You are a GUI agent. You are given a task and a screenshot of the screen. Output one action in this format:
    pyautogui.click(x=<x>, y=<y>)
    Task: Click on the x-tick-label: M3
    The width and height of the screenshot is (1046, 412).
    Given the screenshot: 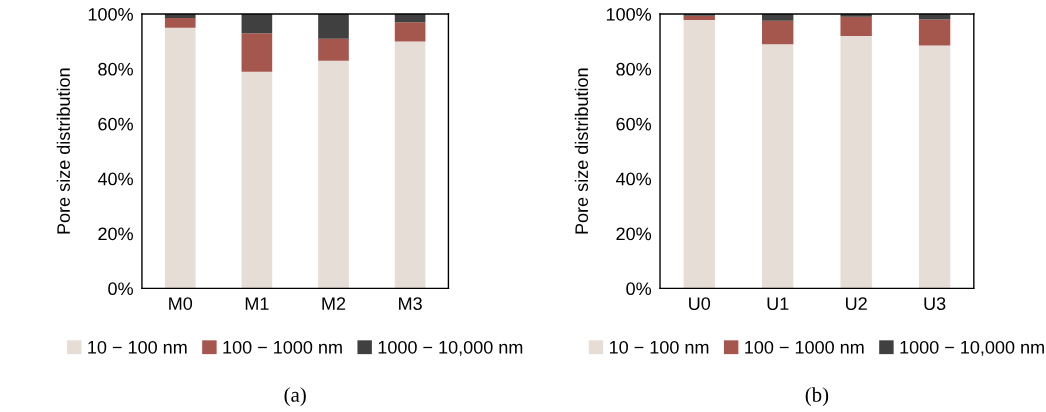 What is the action you would take?
    pyautogui.click(x=410, y=303)
    